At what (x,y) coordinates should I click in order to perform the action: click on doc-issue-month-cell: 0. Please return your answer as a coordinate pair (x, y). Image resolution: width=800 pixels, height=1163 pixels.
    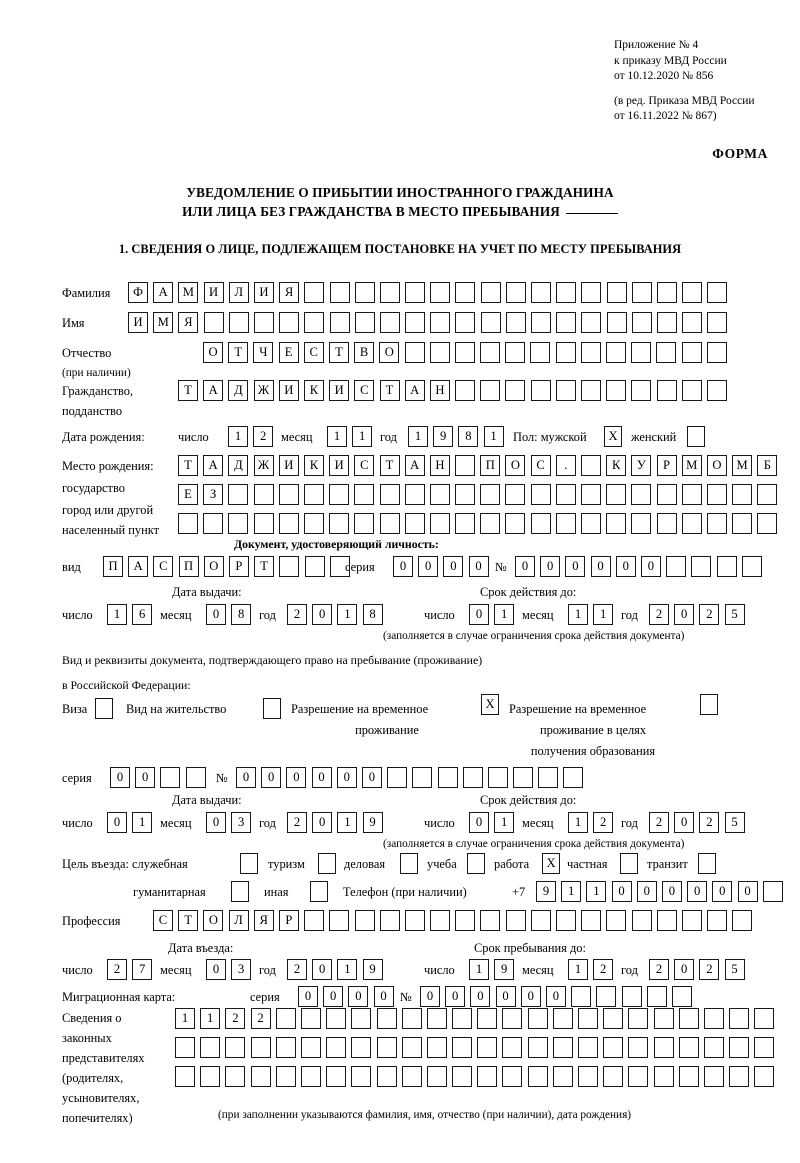
    Looking at the image, I should click on (216, 614).